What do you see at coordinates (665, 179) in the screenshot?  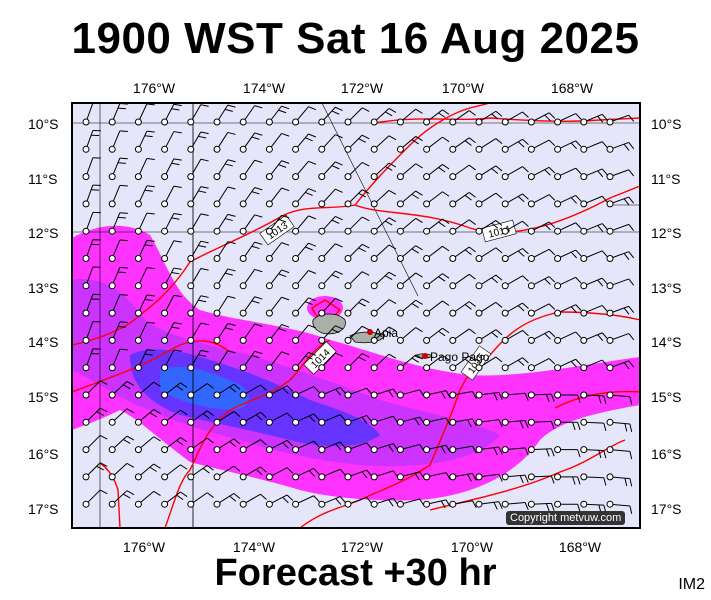 I see `lat-label: 11°S` at bounding box center [665, 179].